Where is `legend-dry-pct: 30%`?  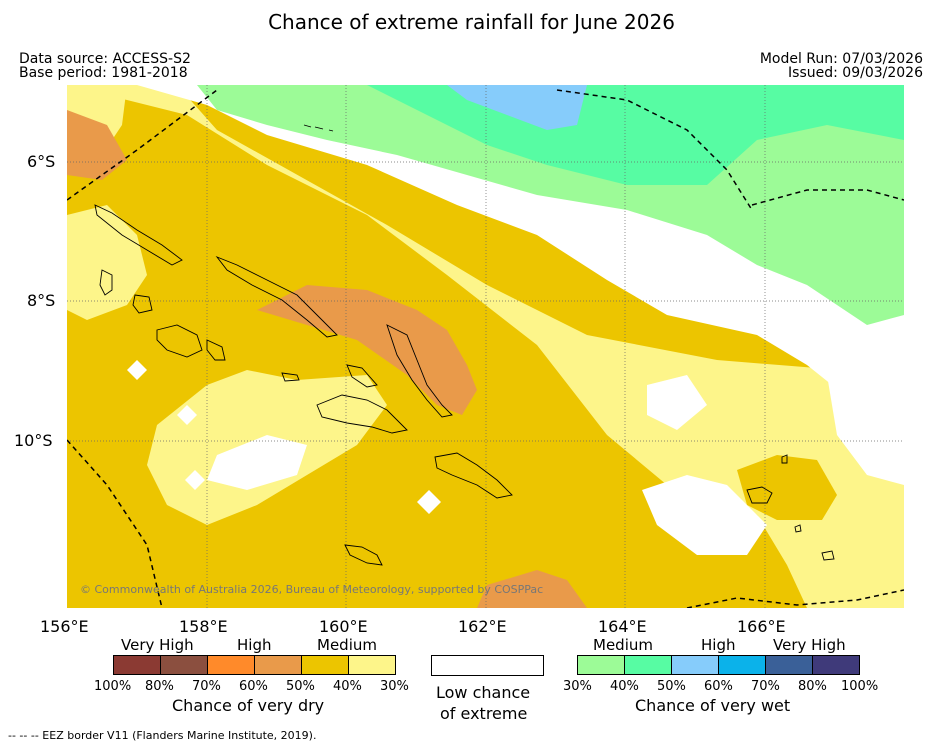 legend-dry-pct: 30% is located at coordinates (394, 686).